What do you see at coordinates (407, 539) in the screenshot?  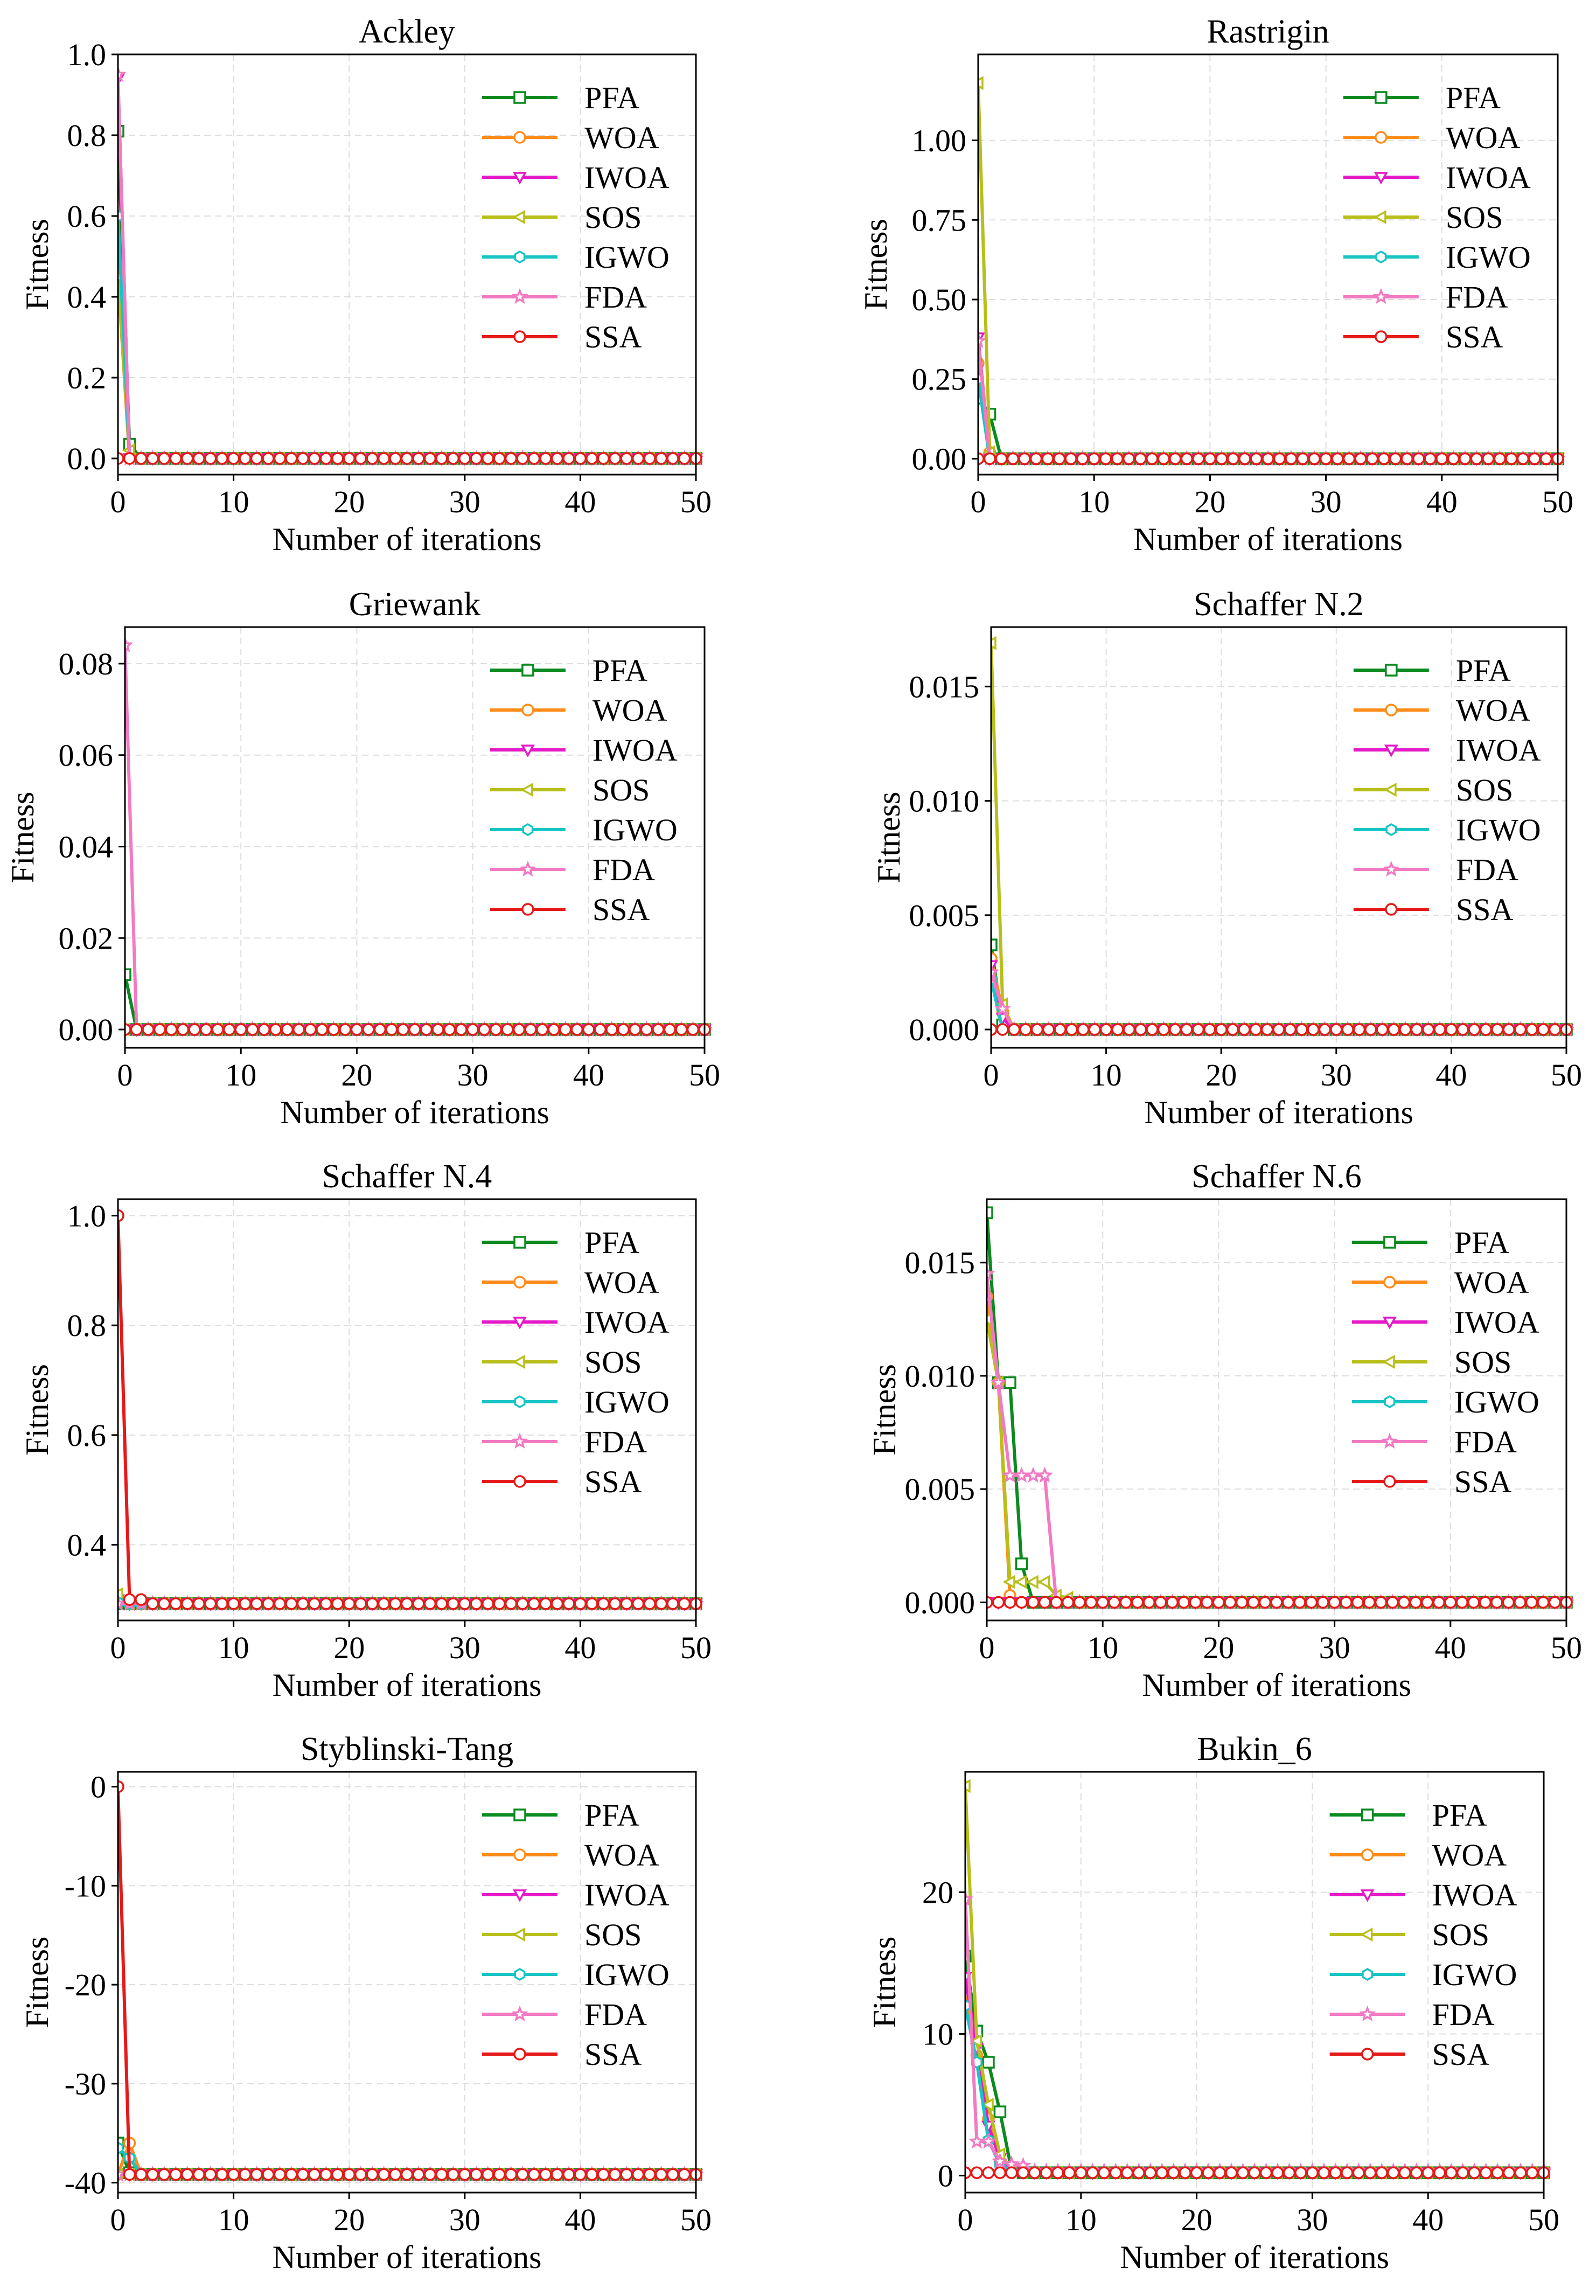 I see `x-axis-label: Number of iterations` at bounding box center [407, 539].